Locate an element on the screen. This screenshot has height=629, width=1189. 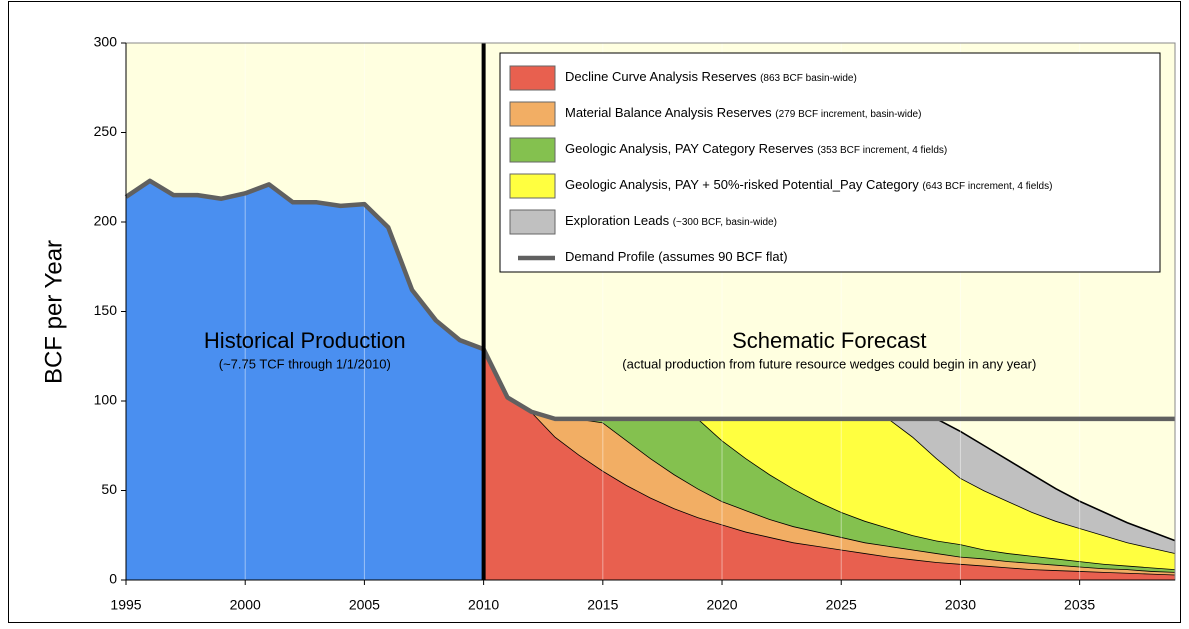
y-tick-label: 50 is located at coordinates (109, 489).